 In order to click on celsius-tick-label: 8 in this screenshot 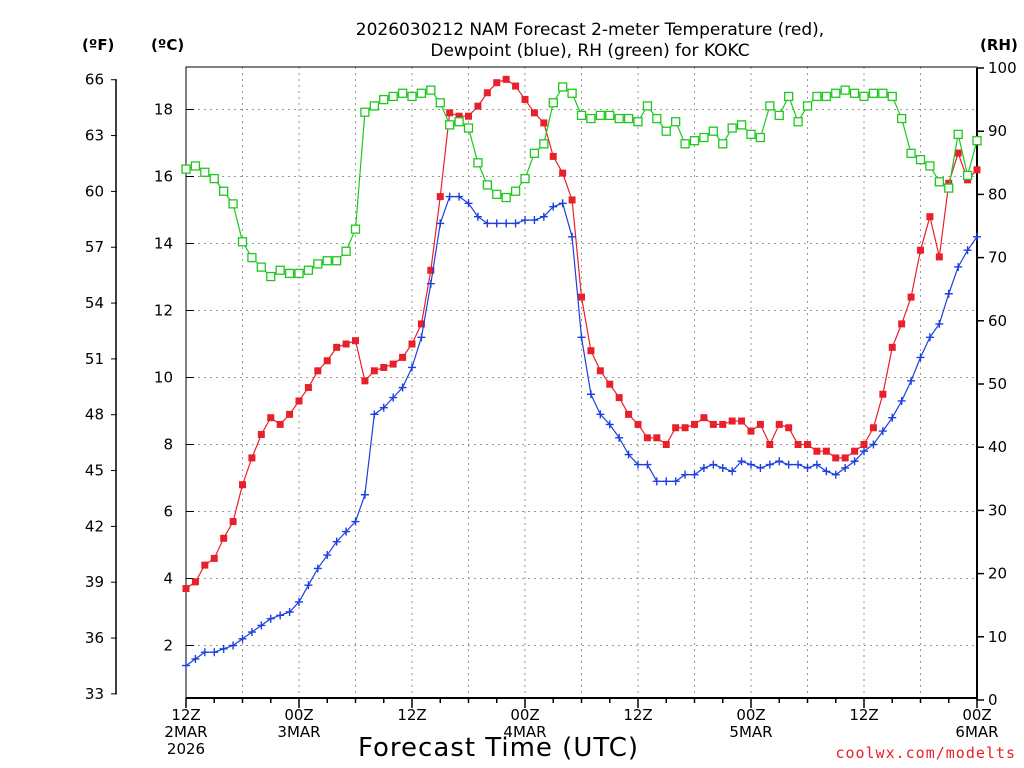, I will do `click(168, 445)`.